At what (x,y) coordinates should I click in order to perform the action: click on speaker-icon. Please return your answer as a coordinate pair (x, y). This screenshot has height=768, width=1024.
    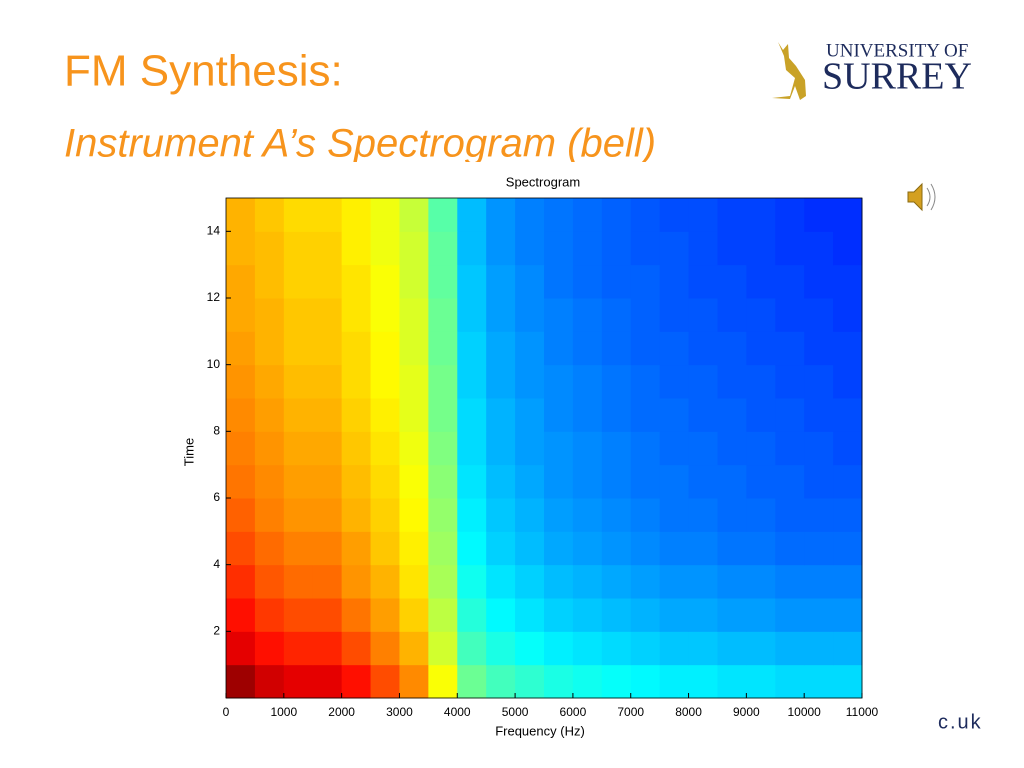
    Looking at the image, I should click on (921, 197).